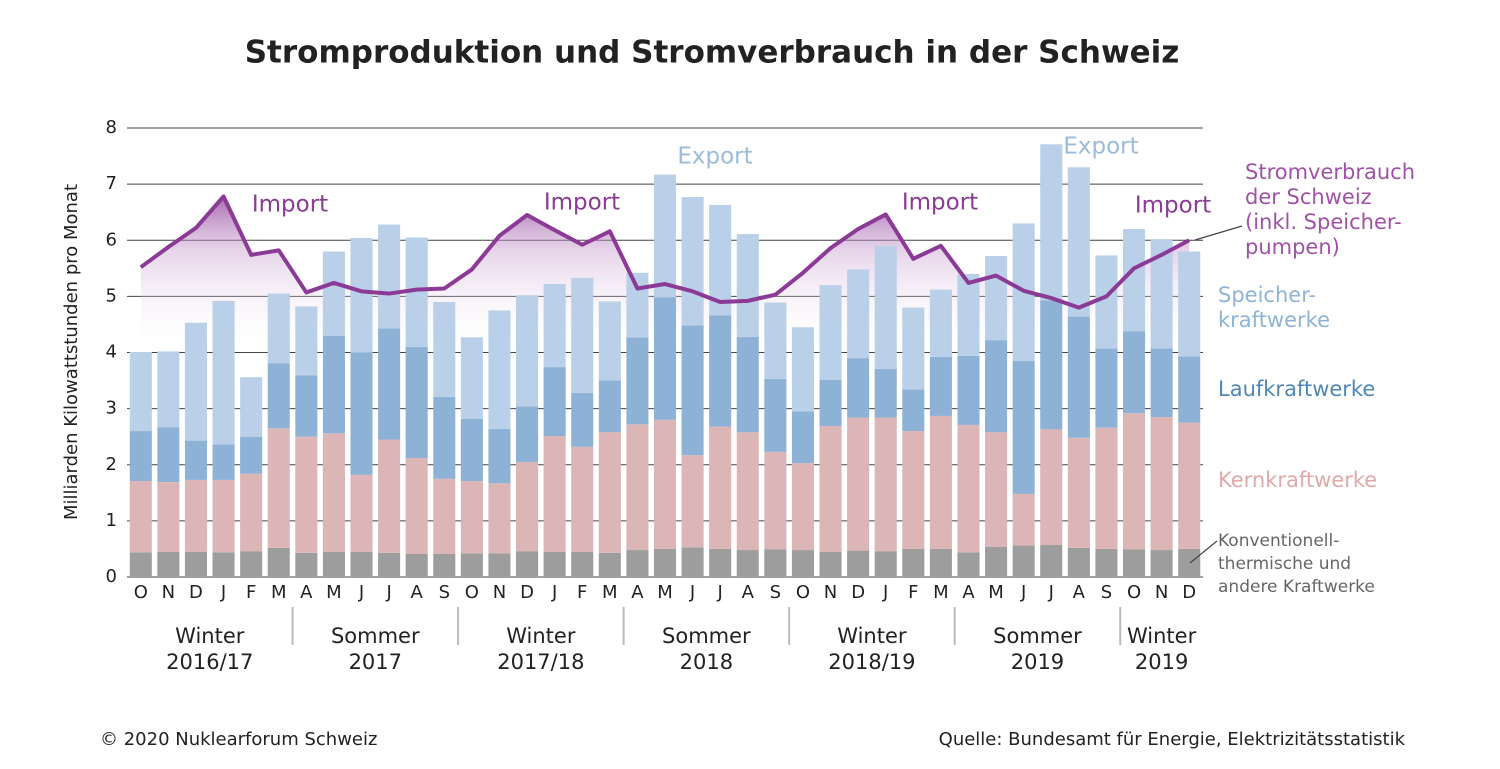  Describe the element at coordinates (111, 127) in the screenshot. I see `y-tick-label: 8` at that location.